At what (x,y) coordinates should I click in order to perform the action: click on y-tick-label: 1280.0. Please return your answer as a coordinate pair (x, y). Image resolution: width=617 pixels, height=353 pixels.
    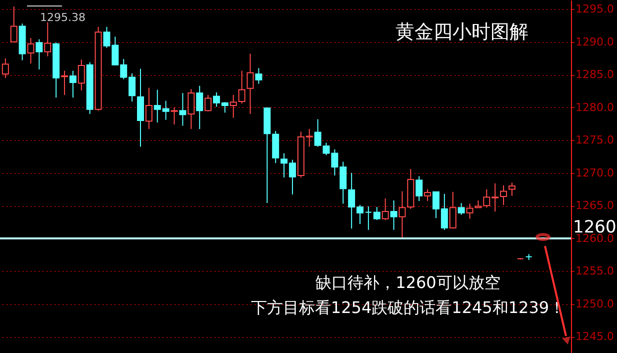
    Looking at the image, I should click on (595, 107).